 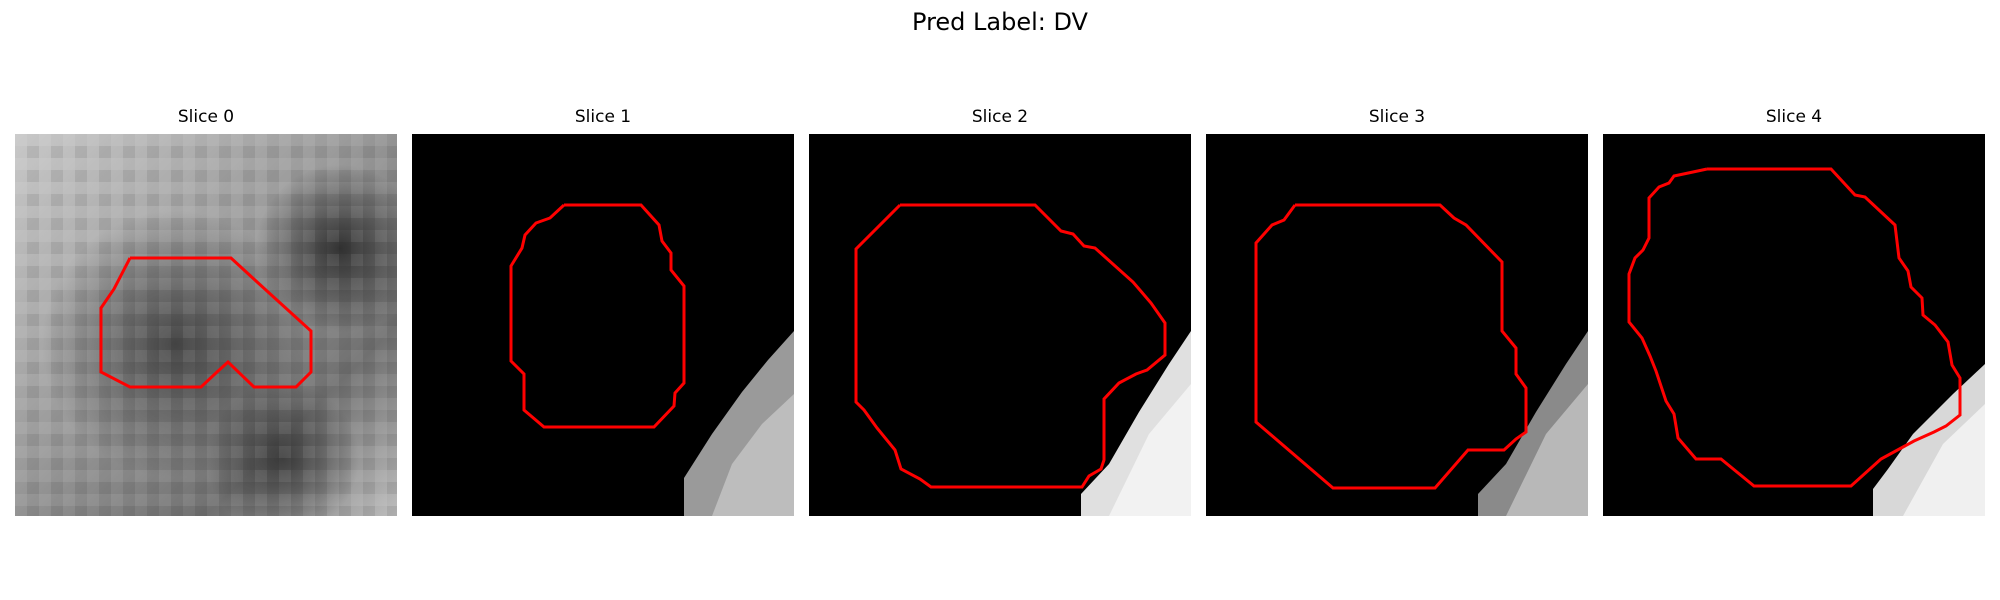 I want to click on slice-panel-4: Slice 4, so click(x=1794, y=317).